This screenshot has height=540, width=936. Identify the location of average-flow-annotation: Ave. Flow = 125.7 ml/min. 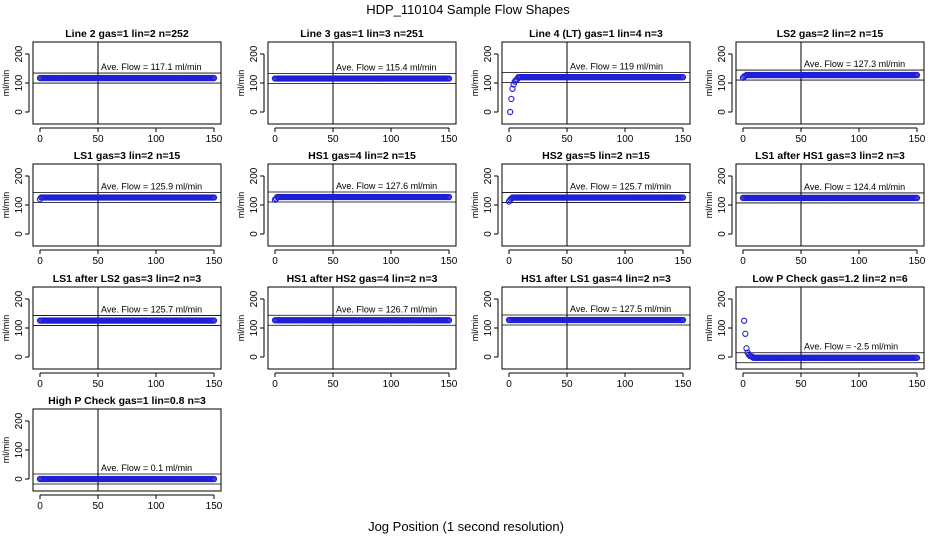
(151, 310).